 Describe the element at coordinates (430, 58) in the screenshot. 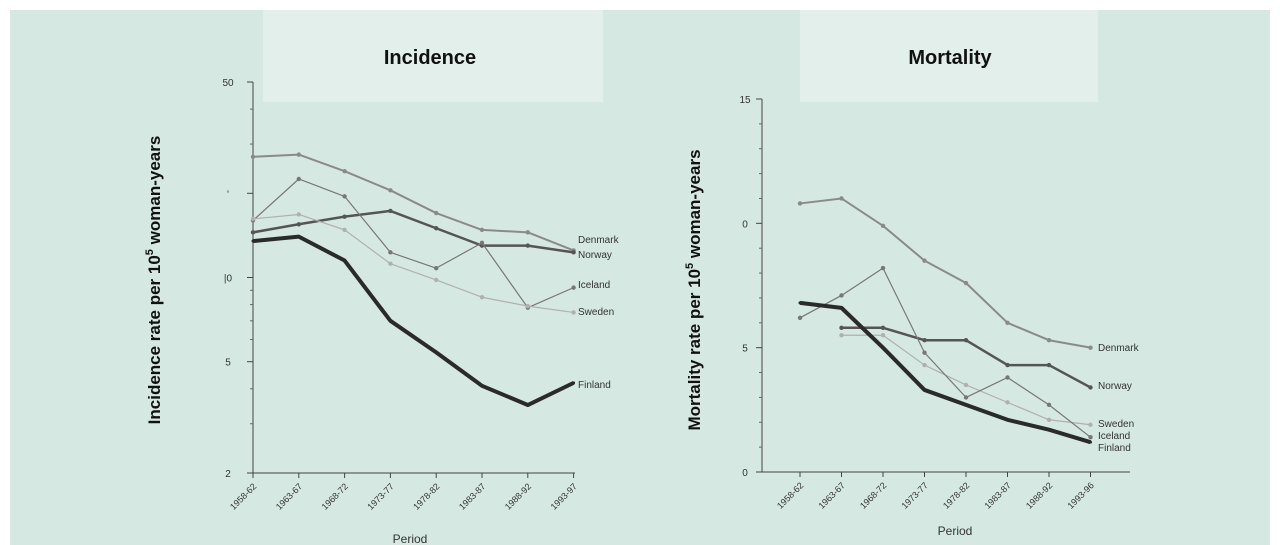

I see `chart-title: Incidence` at that location.